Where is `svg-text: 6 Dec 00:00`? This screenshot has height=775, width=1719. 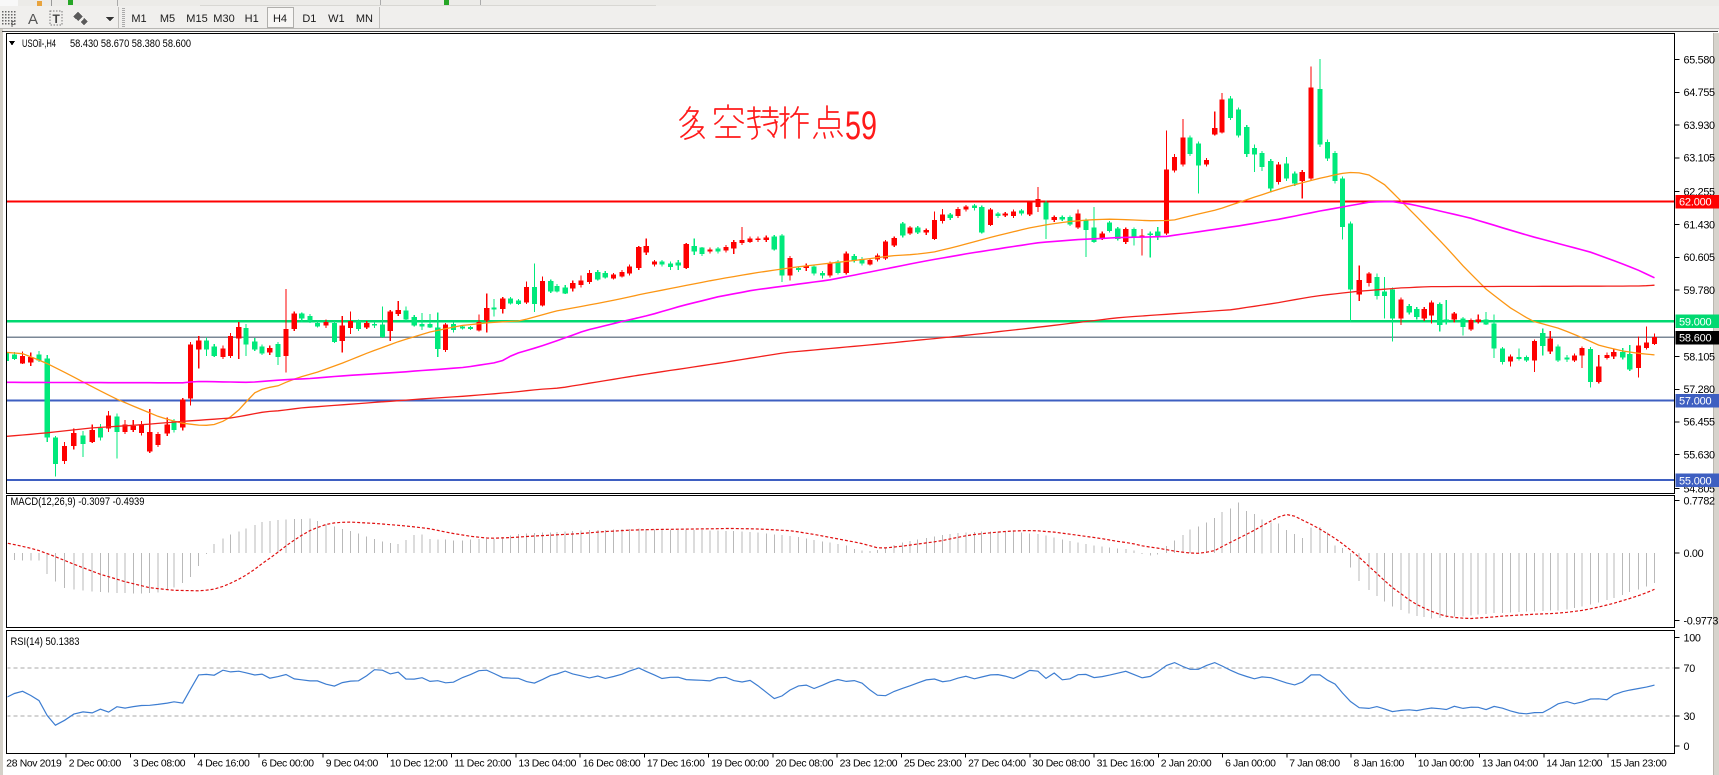
svg-text: 6 Dec 00:00 is located at coordinates (288, 764).